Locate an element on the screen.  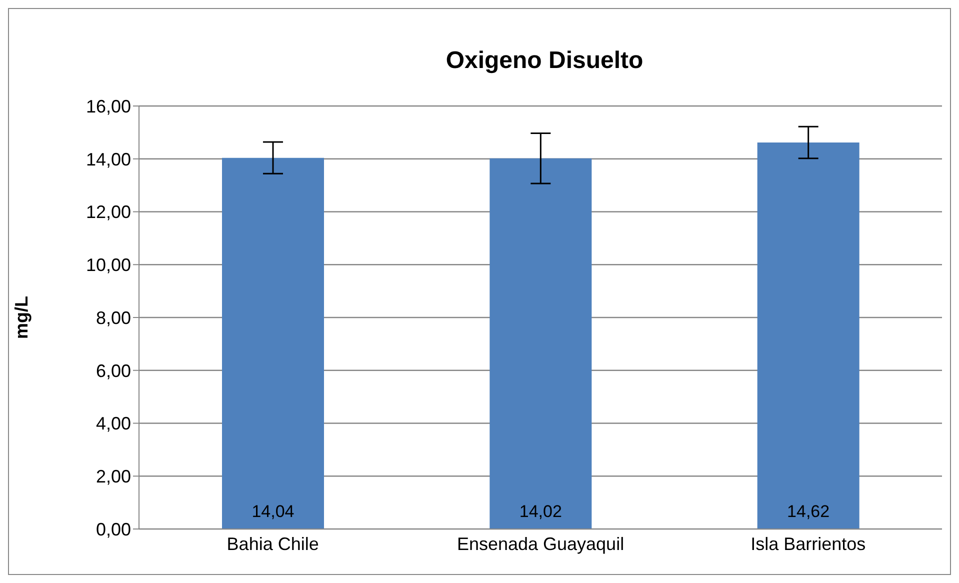
y-tick-label: 16,00 is located at coordinates (108, 106).